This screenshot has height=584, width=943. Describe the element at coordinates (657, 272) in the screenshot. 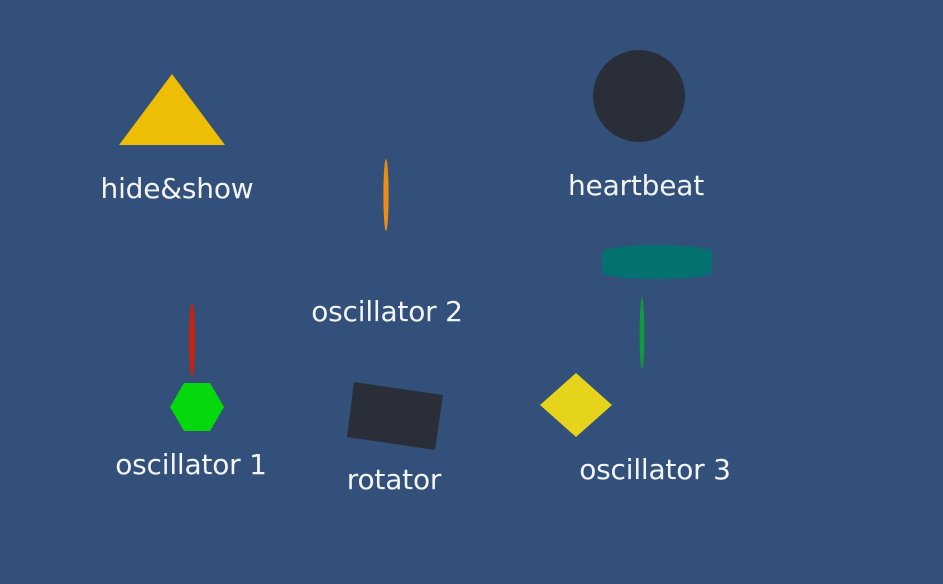

I see `teal-cylinder-bottom` at that location.